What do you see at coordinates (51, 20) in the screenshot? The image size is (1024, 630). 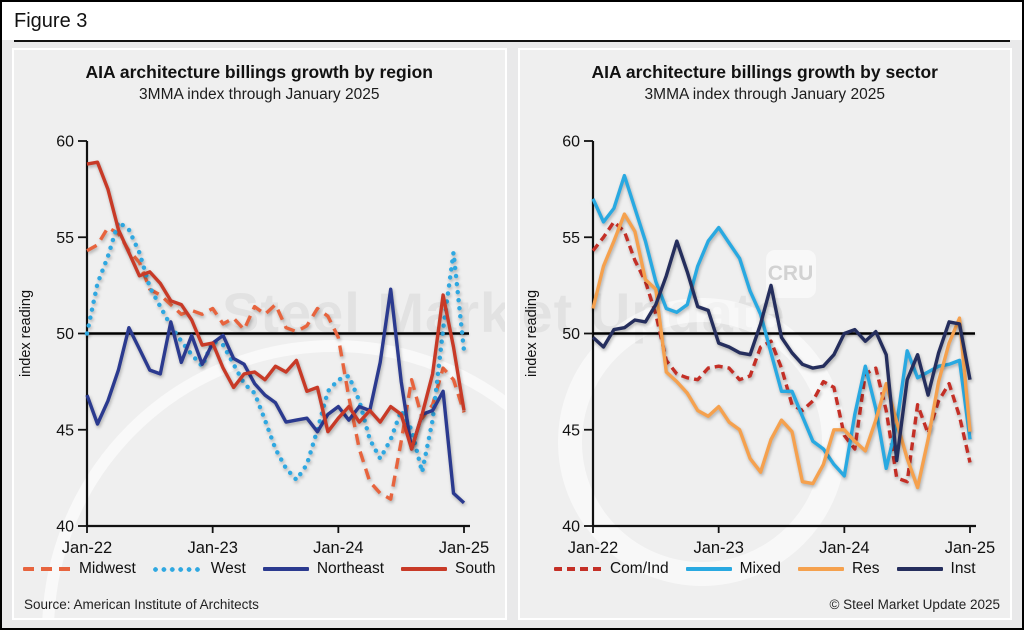 I see `figure-label: Figure 3` at bounding box center [51, 20].